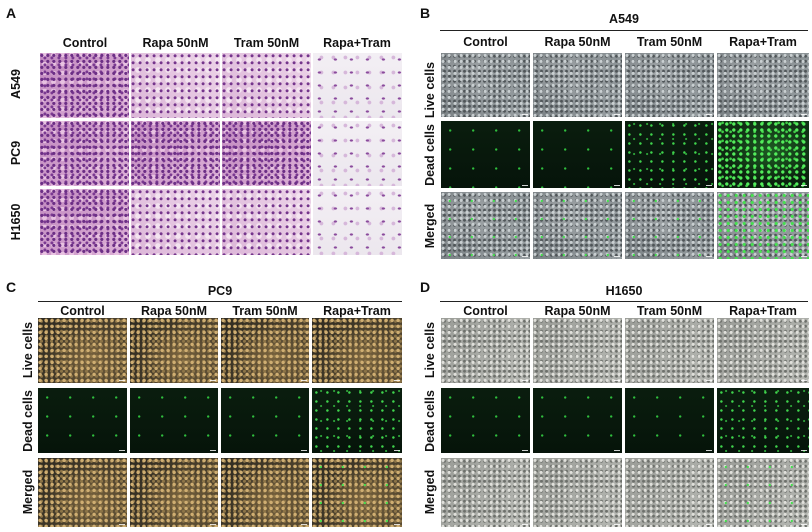 The width and height of the screenshot is (812, 532). Describe the element at coordinates (28, 350) in the screenshot. I see `panel-c-row-label: Live cells` at that location.